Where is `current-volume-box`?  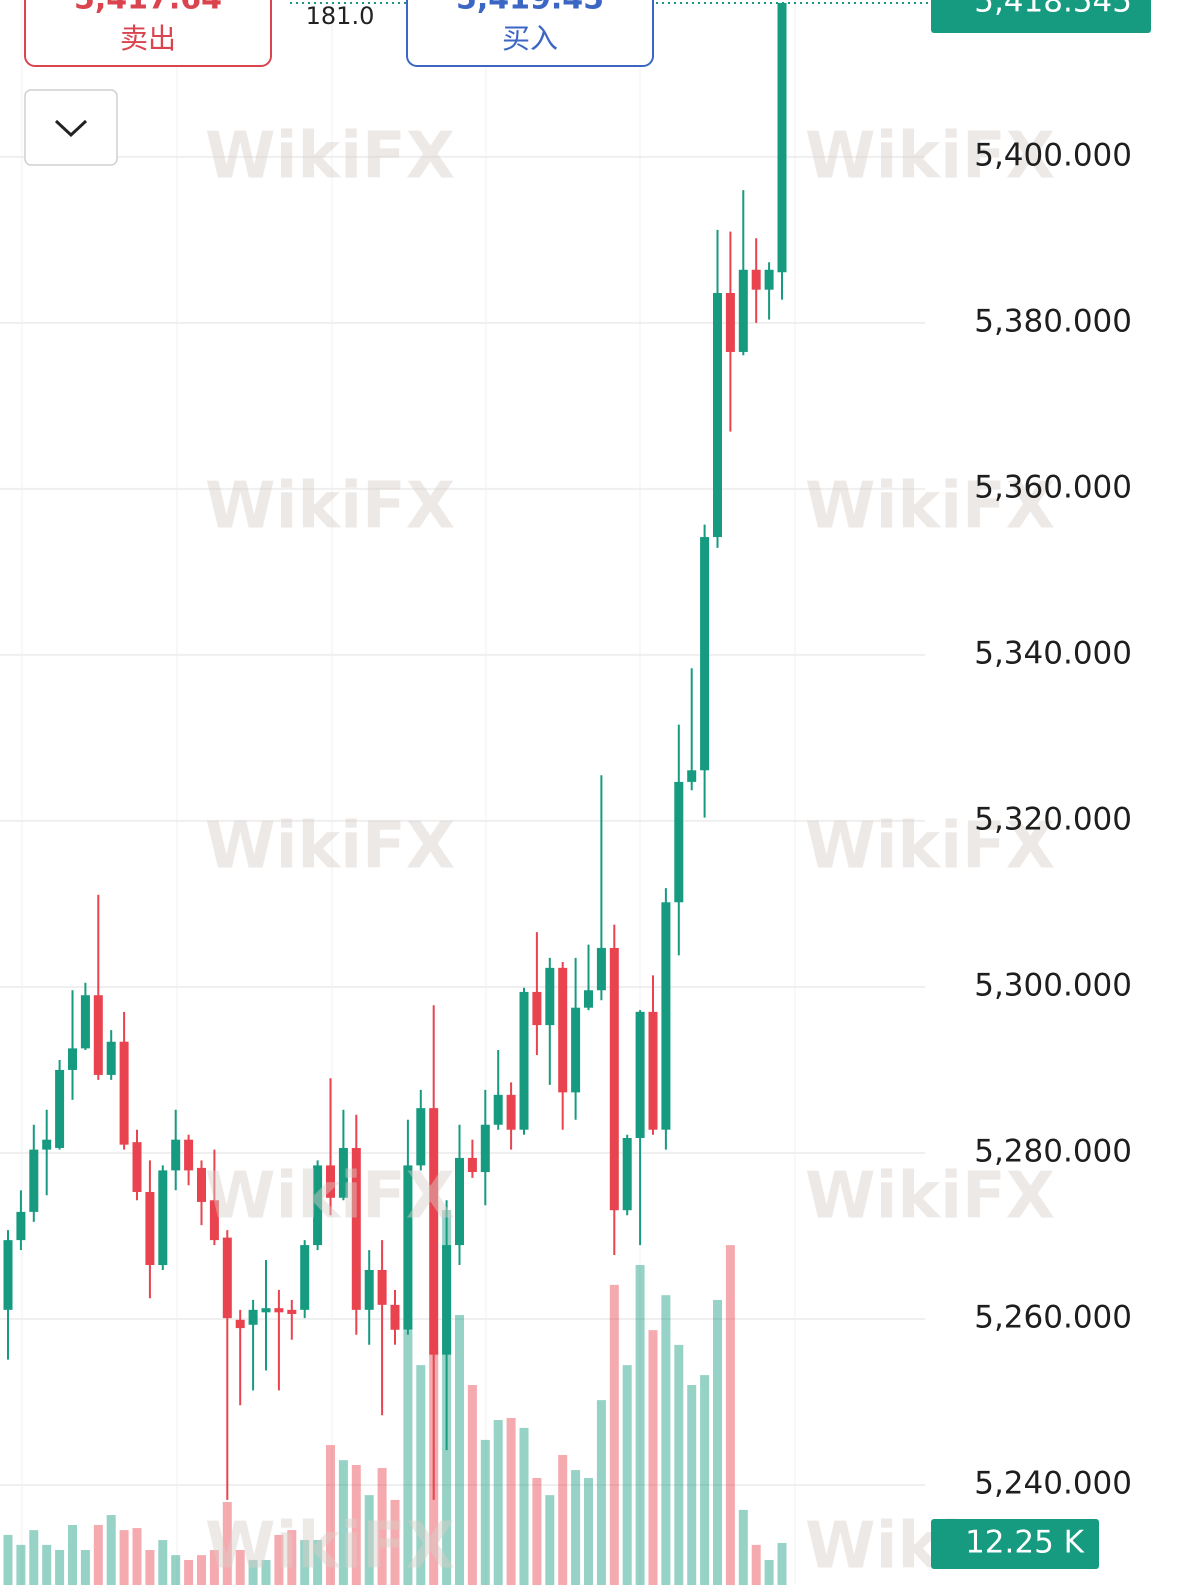
current-volume-box is located at coordinates (1015, 1543).